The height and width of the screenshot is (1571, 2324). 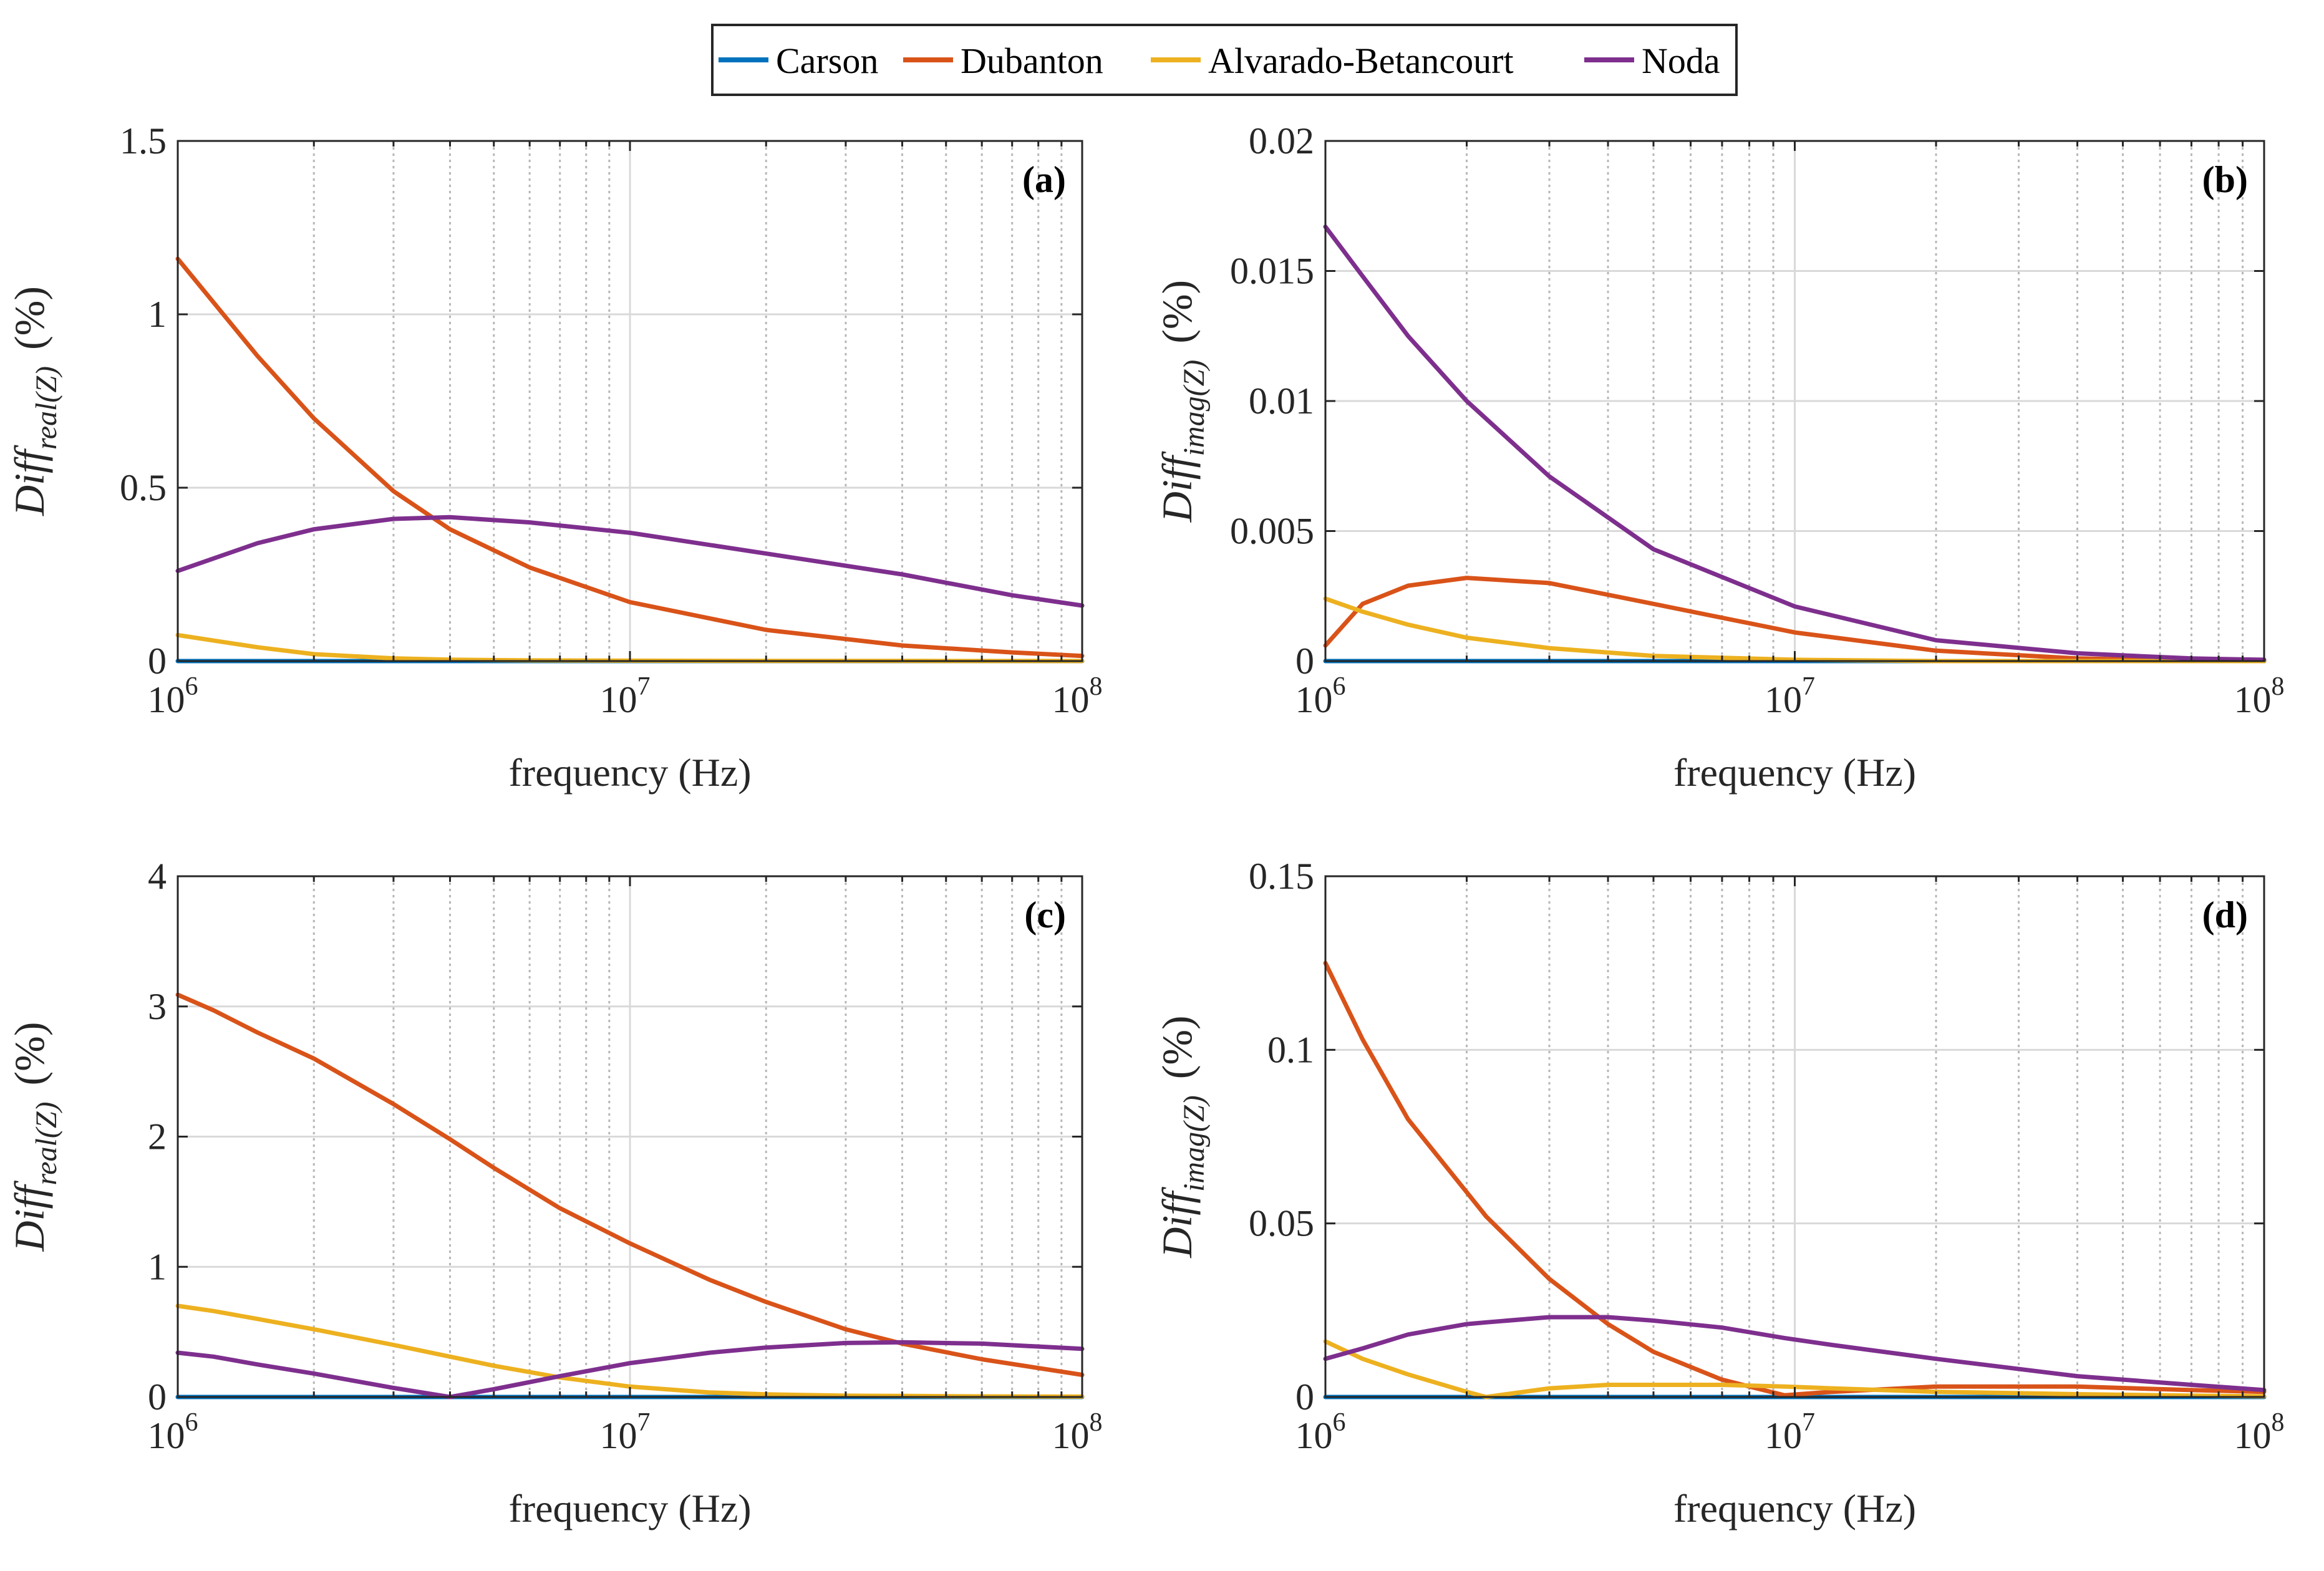 What do you see at coordinates (143, 487) in the screenshot?
I see `y-tick-label: 0.5` at bounding box center [143, 487].